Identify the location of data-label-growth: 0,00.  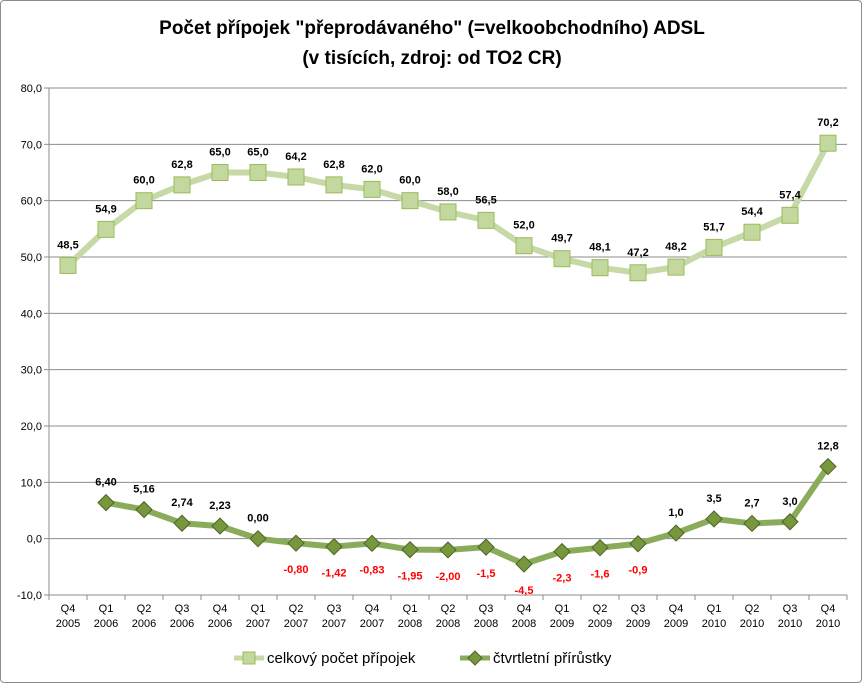
(257, 519).